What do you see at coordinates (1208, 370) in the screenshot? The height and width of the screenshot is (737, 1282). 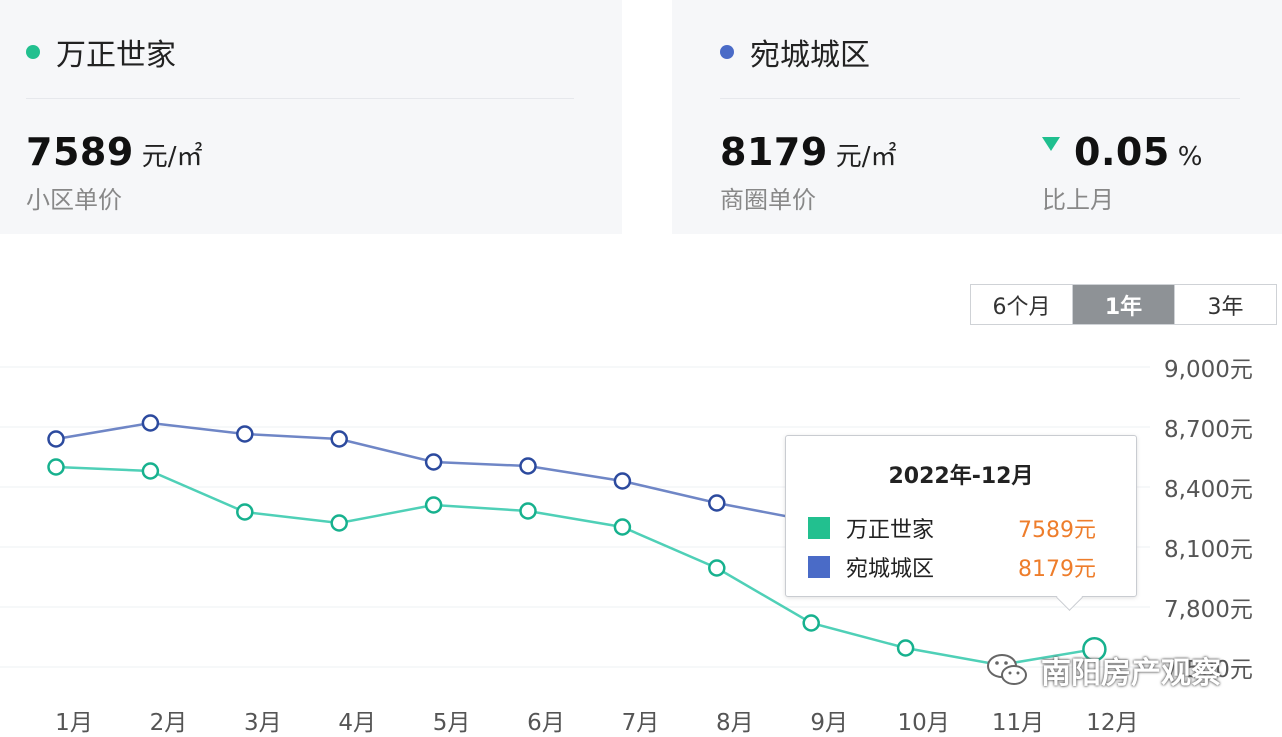 I see `y-tick-label: 9,000元` at bounding box center [1208, 370].